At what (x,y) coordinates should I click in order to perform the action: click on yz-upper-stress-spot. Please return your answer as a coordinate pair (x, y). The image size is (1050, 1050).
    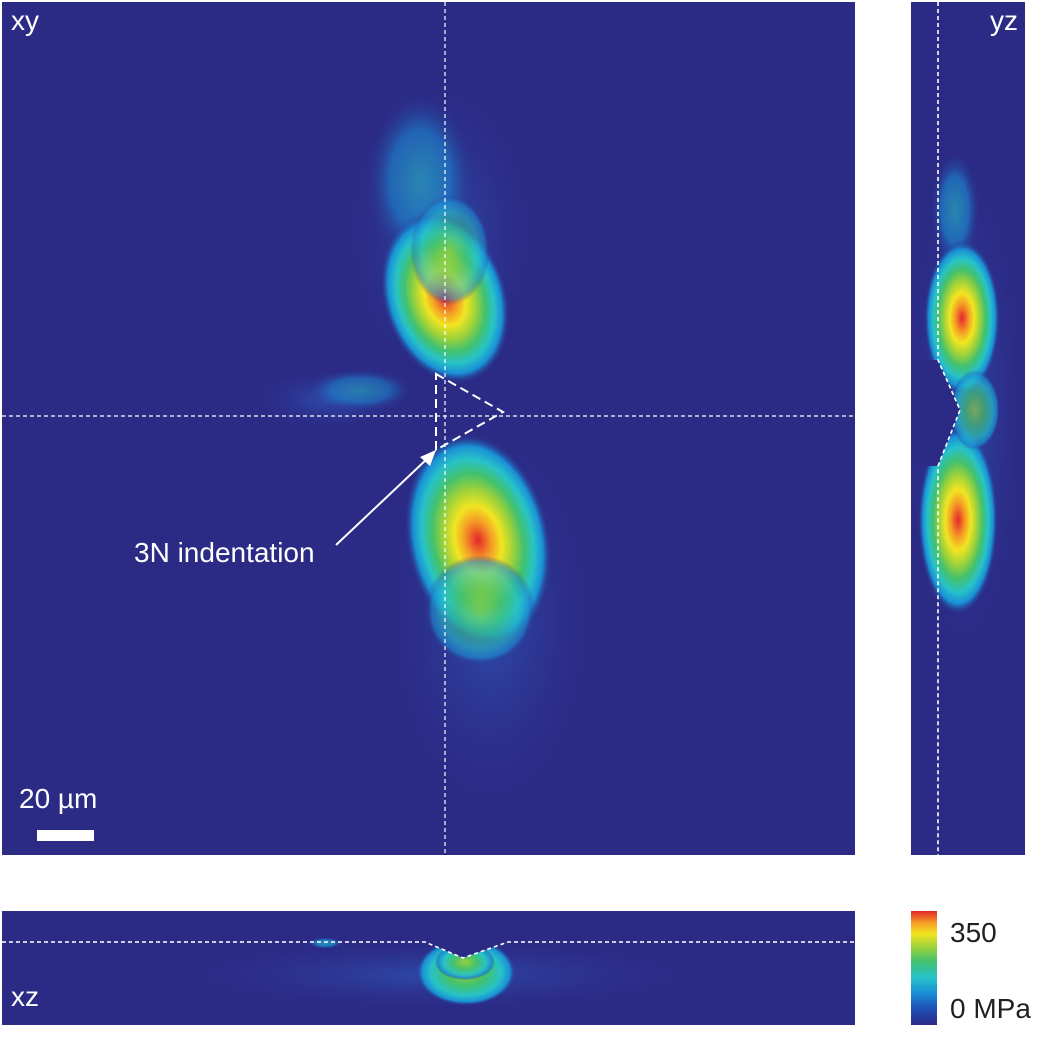
    Looking at the image, I should click on (962, 318).